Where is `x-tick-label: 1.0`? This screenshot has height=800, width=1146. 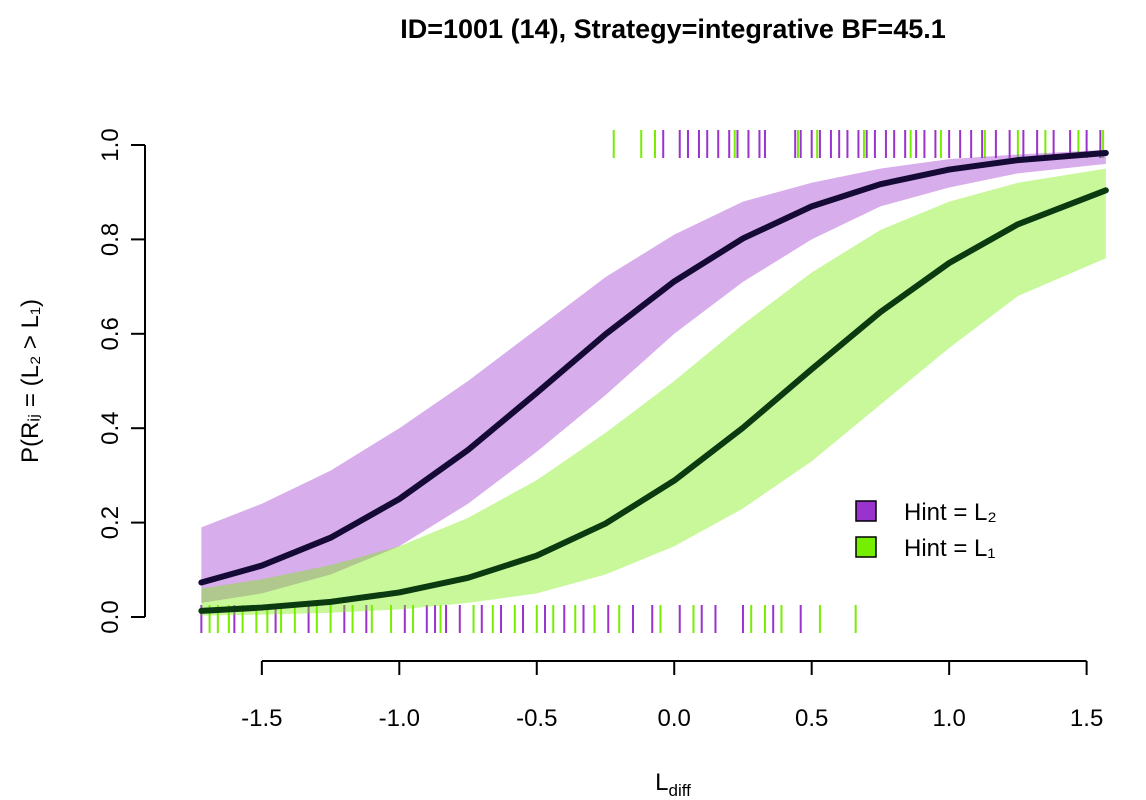
x-tick-label: 1.0 is located at coordinates (948, 718).